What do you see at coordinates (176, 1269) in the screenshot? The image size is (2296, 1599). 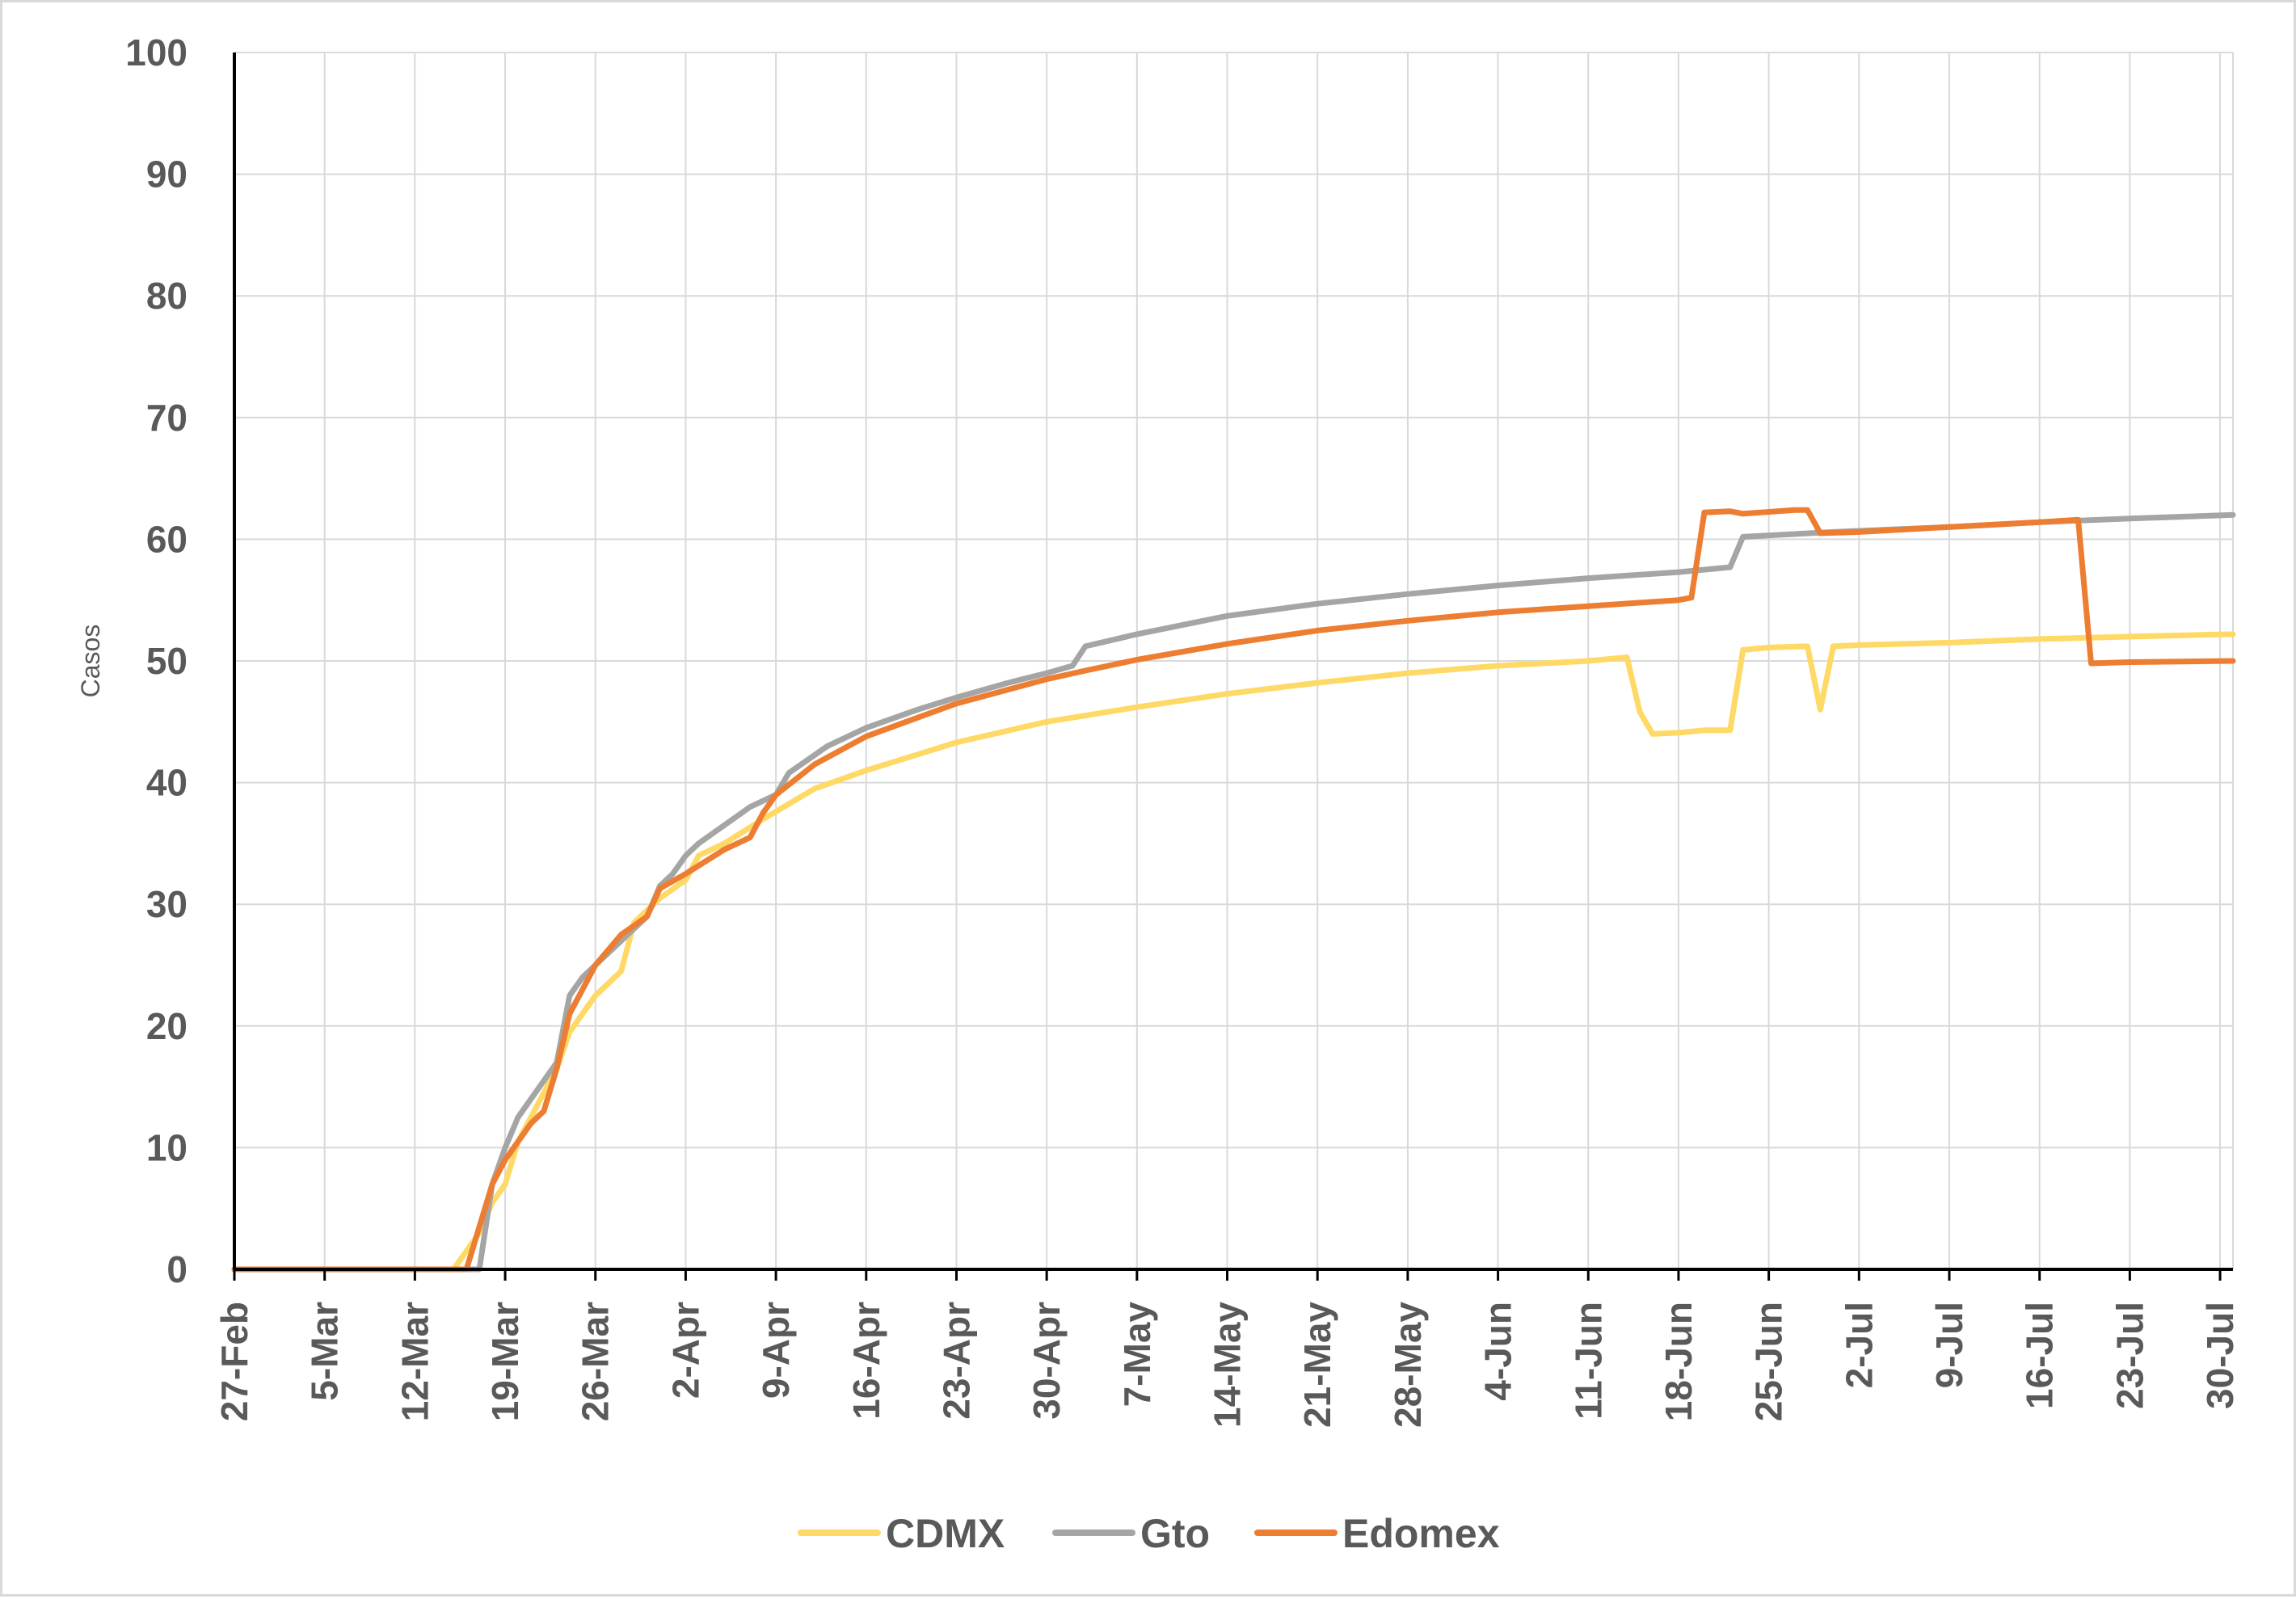 I see `y-tick-label: 0` at bounding box center [176, 1269].